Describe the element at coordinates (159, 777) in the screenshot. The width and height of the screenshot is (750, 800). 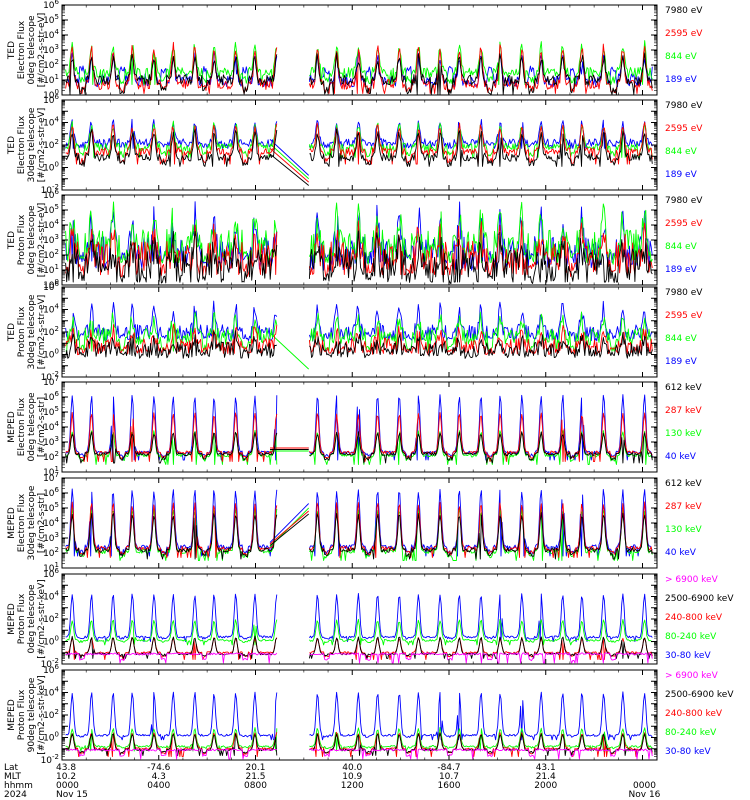
I see `x-tick-label: 4.3` at that location.